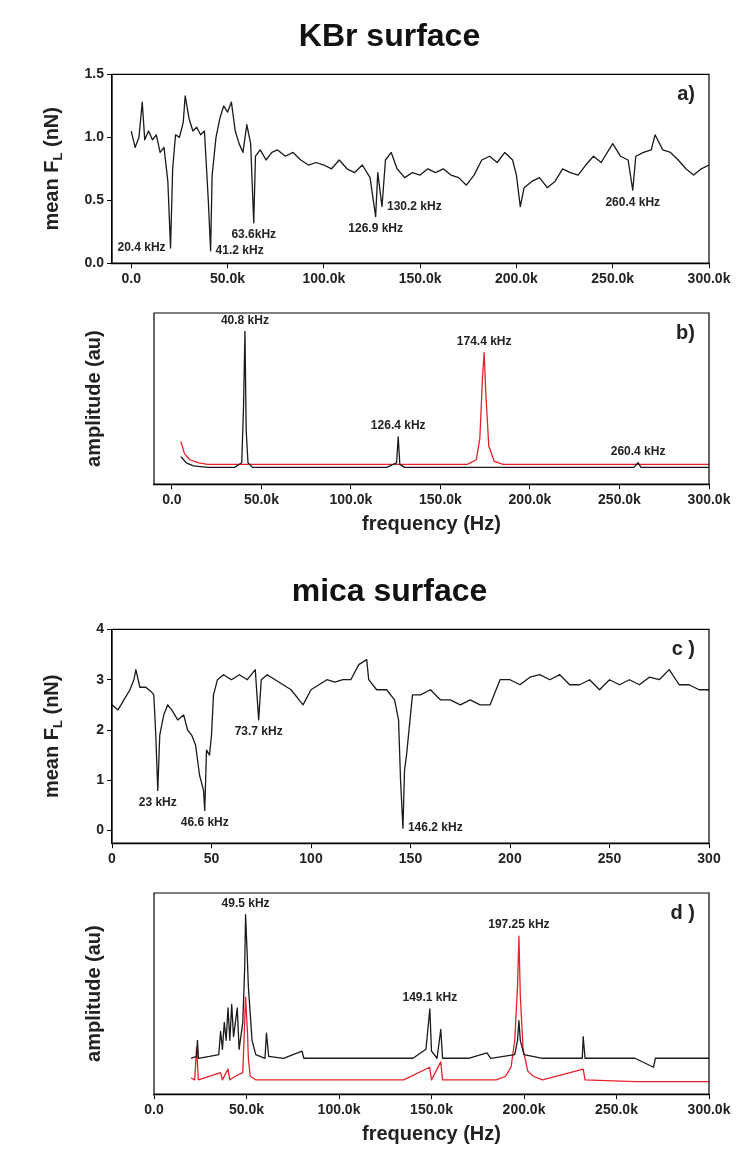  What do you see at coordinates (414, 205) in the screenshot?
I see `annotation: 130.2 kHz` at bounding box center [414, 205].